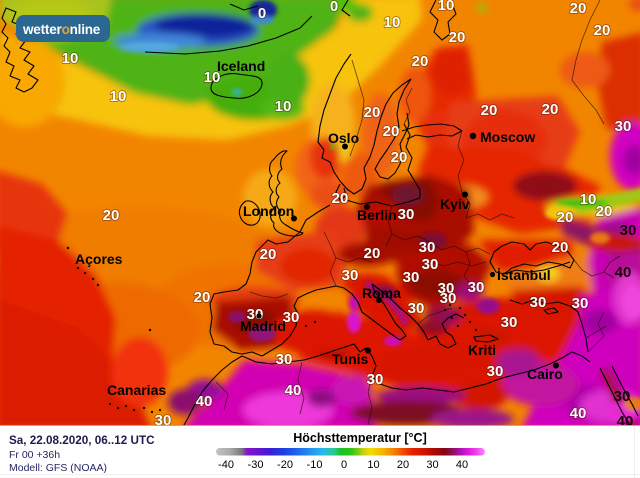 Image resolution: width=640 pixels, height=478 pixels. Describe the element at coordinates (524, 275) in the screenshot. I see `svg-text: İstanbul` at that location.